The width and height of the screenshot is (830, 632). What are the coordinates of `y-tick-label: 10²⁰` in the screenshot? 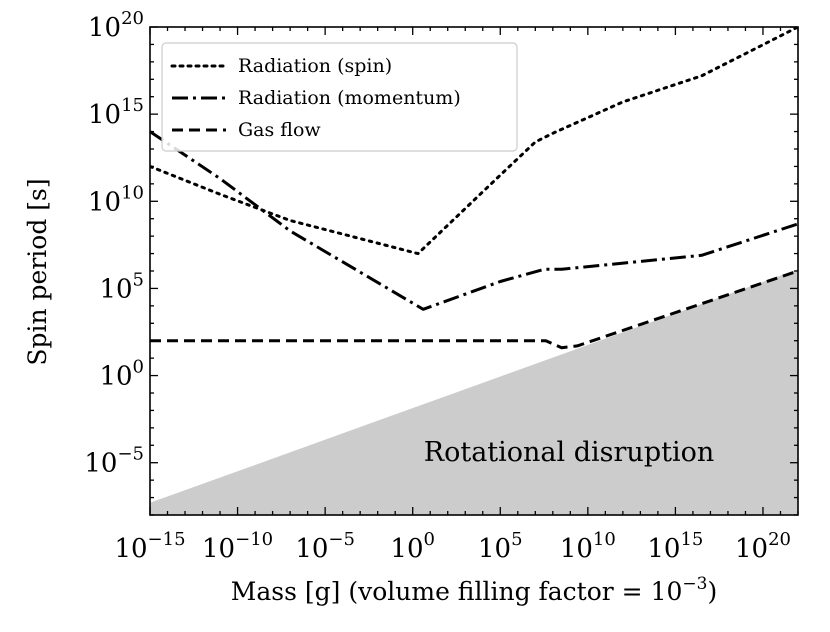 It's located at (116, 25).